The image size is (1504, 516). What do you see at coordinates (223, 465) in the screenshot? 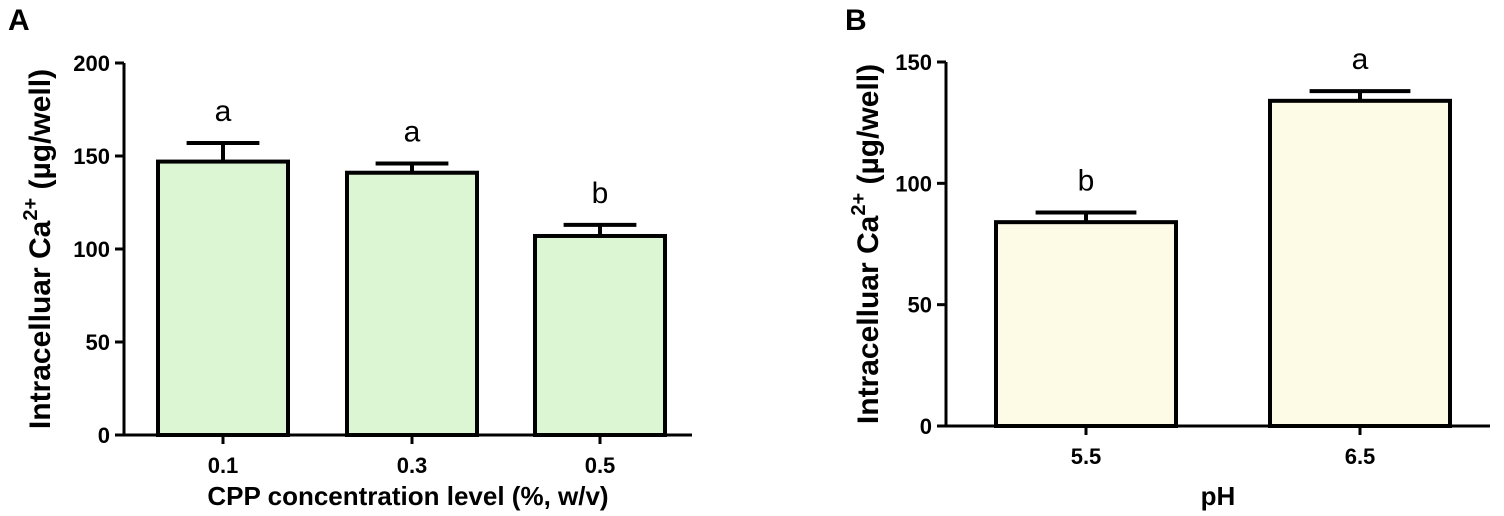
I see `x-tick-label: 0.1` at bounding box center [223, 465].